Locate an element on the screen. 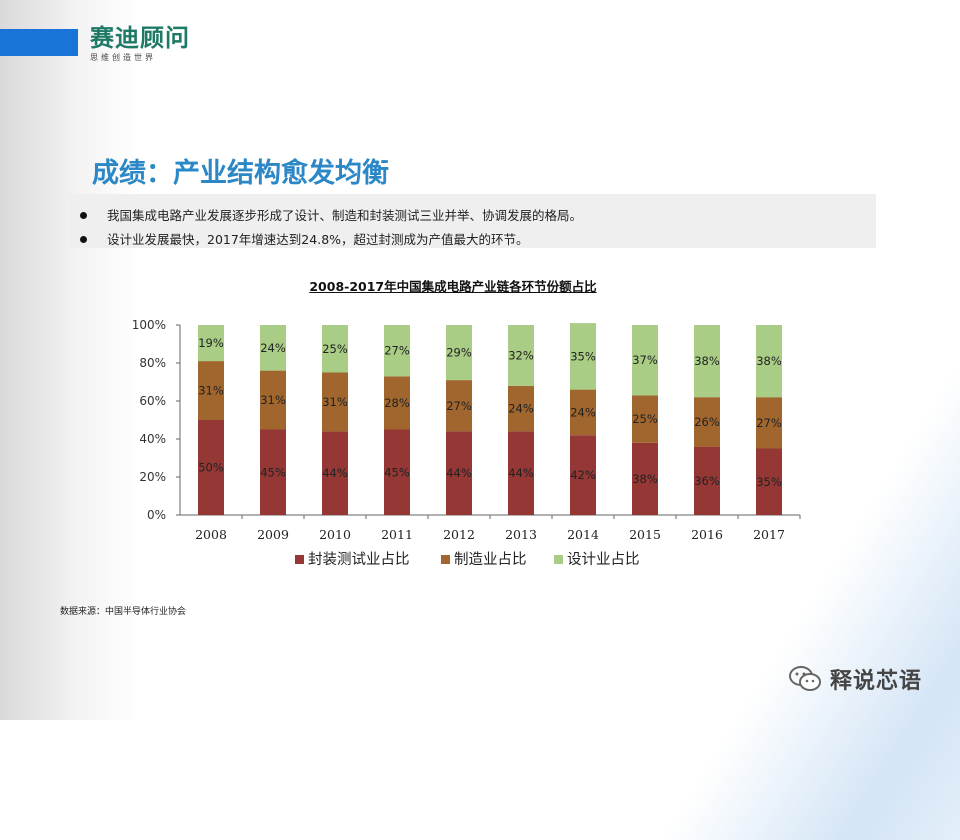 The height and width of the screenshot is (840, 960). x-tick-label: 2017 is located at coordinates (769, 534).